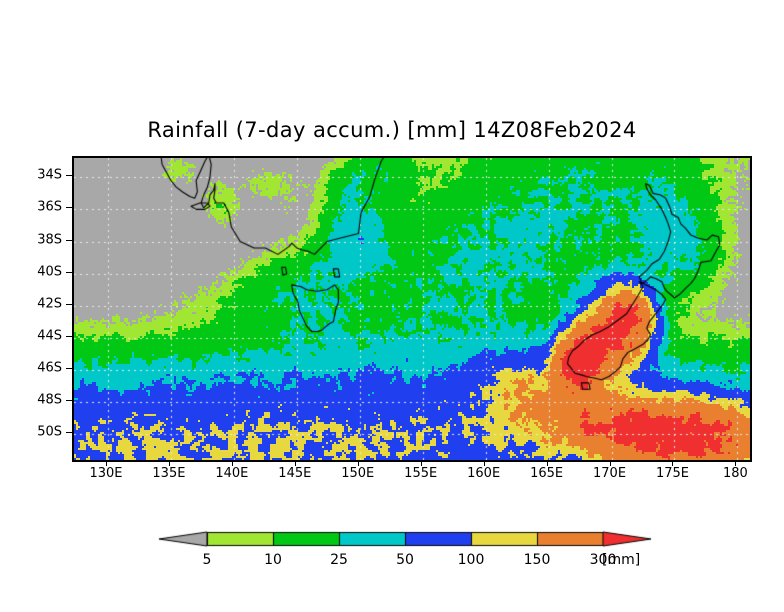 The image size is (784, 612). I want to click on colorbar-tick-label: 25, so click(339, 560).